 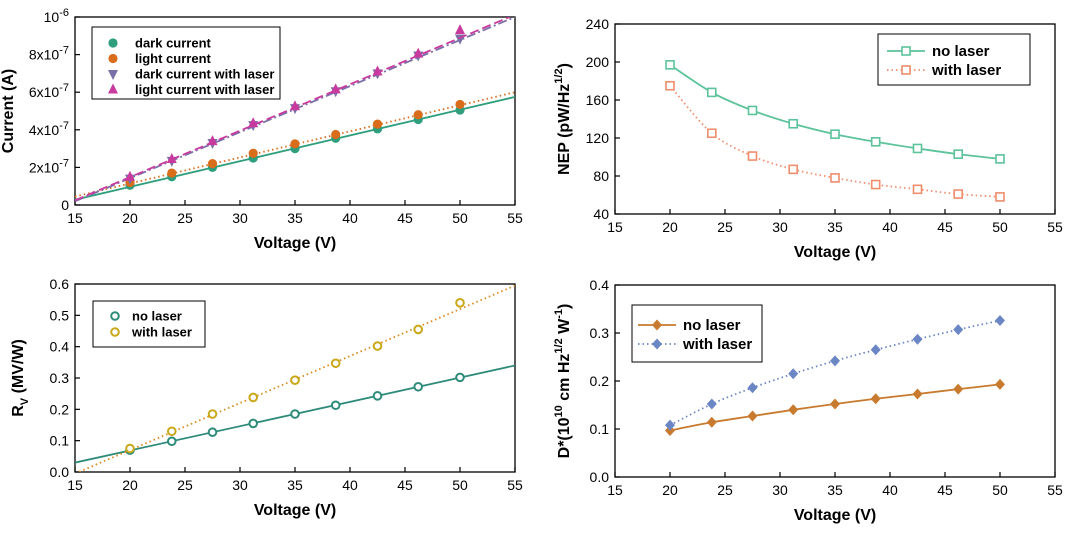 I want to click on y-axis-label: D*(1010 cm Hz1/2 W-1), so click(x=563, y=381).